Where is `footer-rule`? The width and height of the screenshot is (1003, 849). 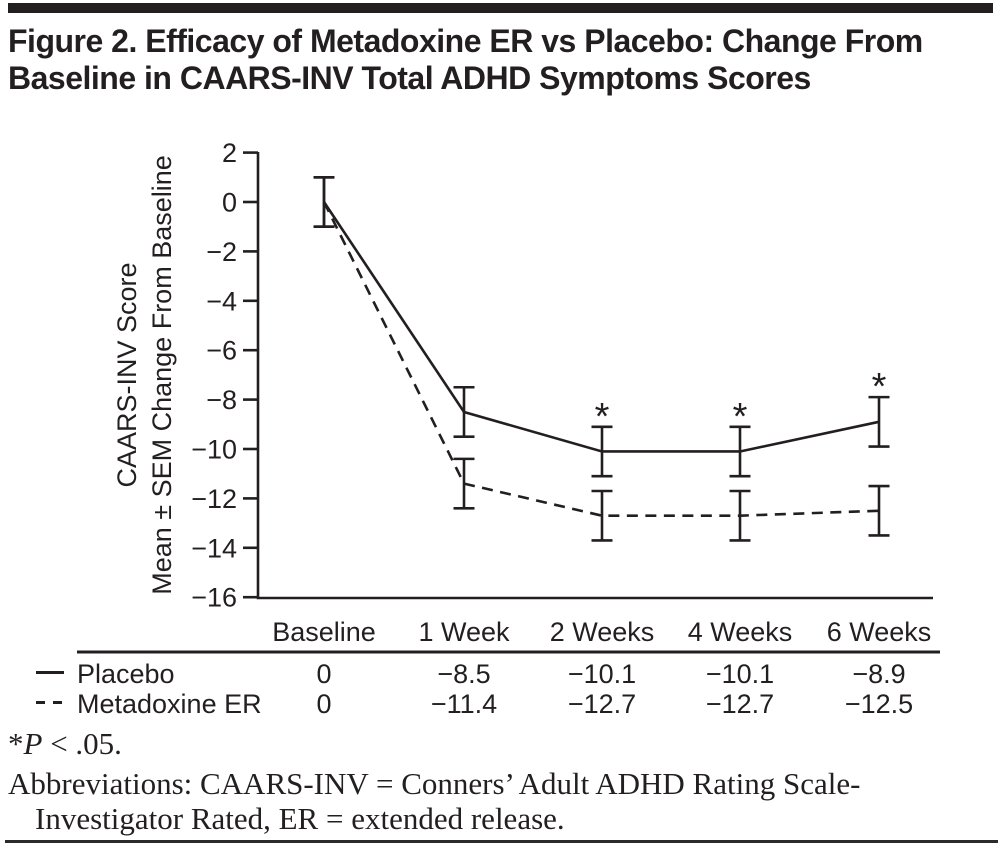
footer-rule is located at coordinates (501, 841).